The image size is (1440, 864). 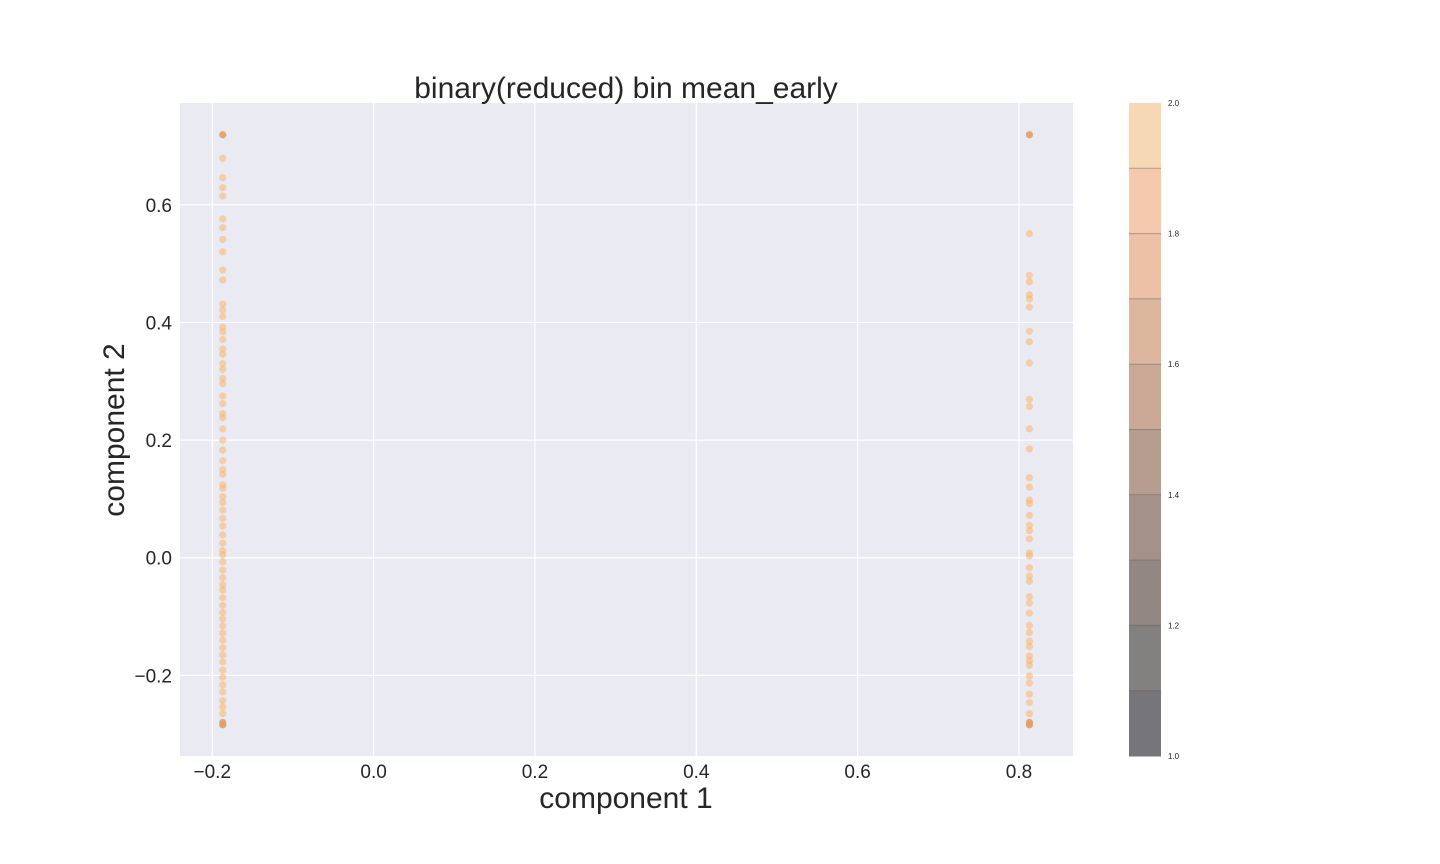 I want to click on y-tick-label: 0.0, so click(x=159, y=559).